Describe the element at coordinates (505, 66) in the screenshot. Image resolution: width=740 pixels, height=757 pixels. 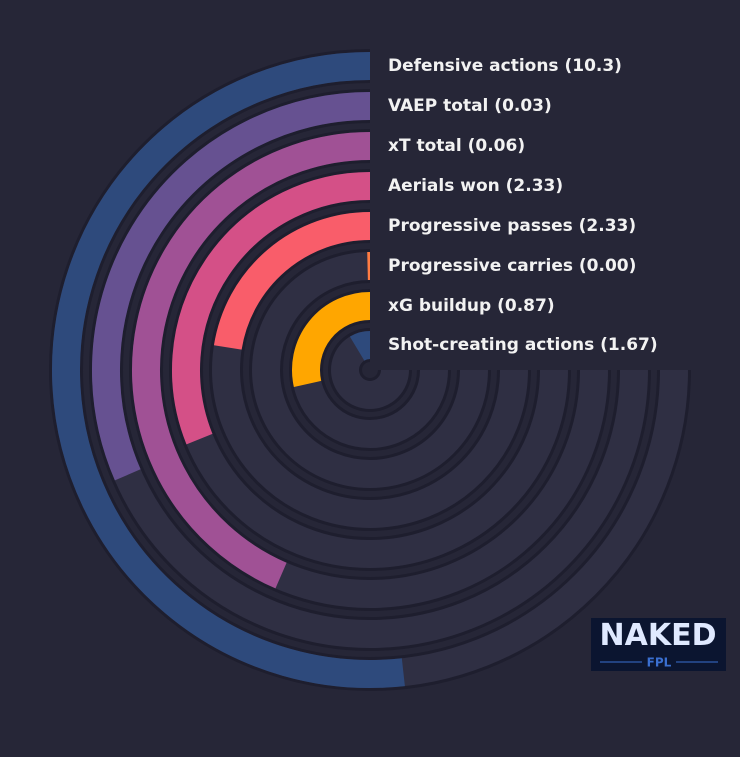
I see `bar-label: Defensive actions (10.3)` at that location.